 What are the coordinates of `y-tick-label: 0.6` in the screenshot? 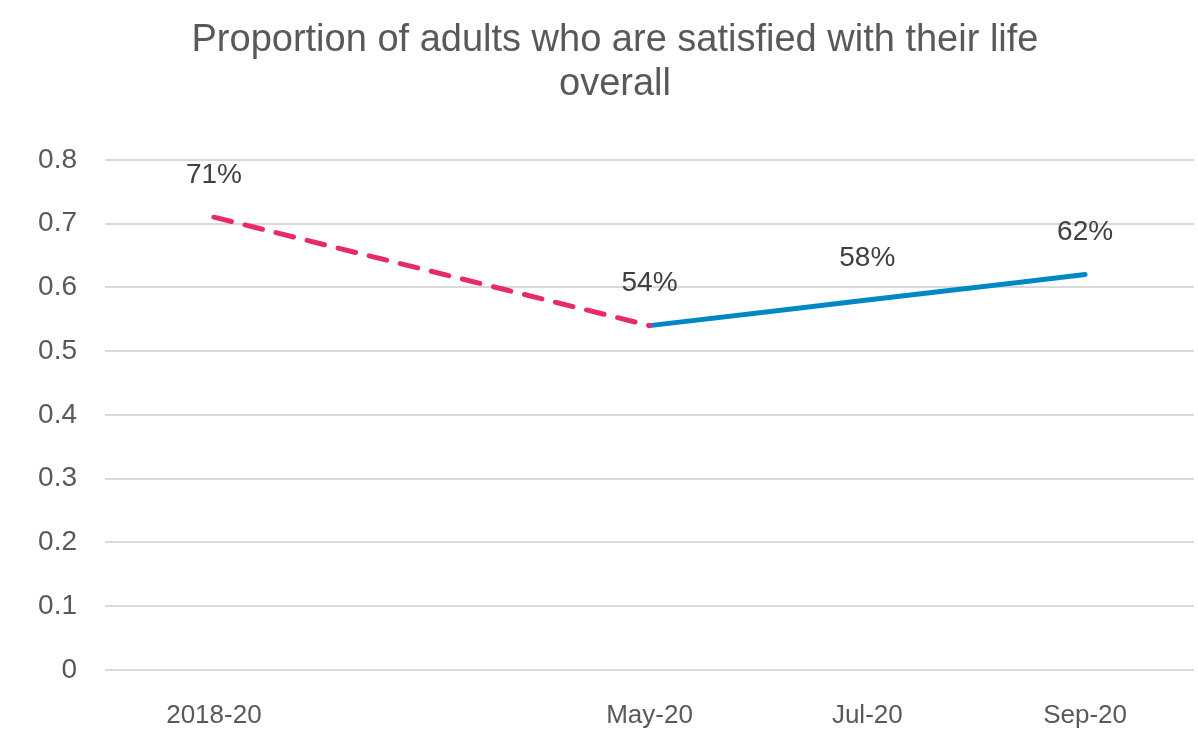 It's located at (57, 286).